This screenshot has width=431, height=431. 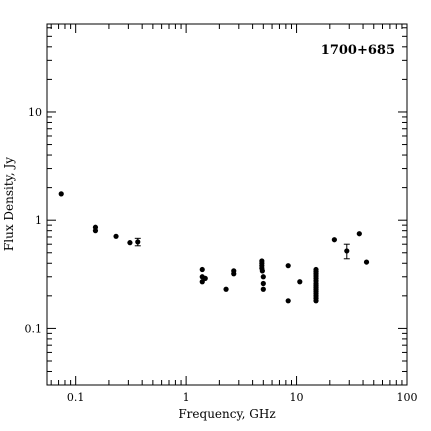 I want to click on y-tick-label: 0.1, so click(x=34, y=328).